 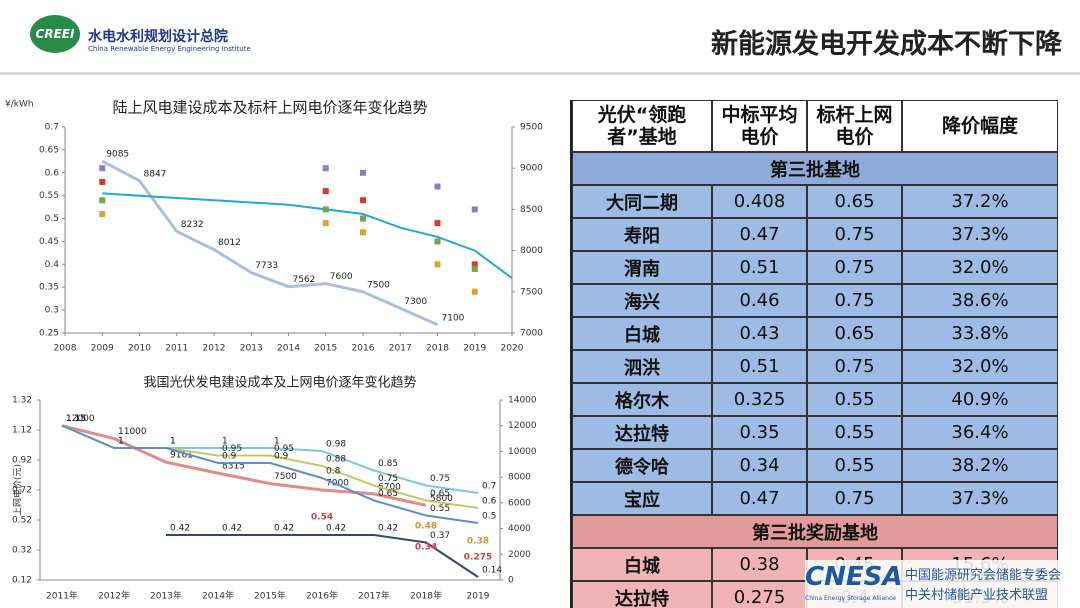 I want to click on table-cell: 0.408, so click(x=759, y=201).